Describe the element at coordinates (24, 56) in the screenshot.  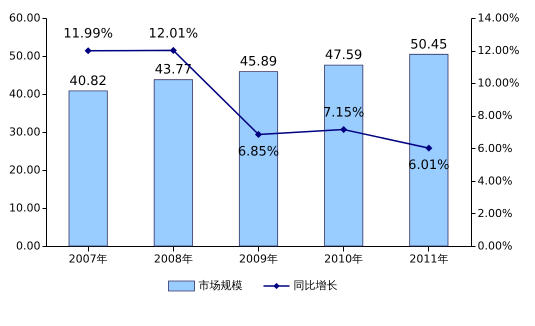
I see `y-tick-label: 50.00` at that location.